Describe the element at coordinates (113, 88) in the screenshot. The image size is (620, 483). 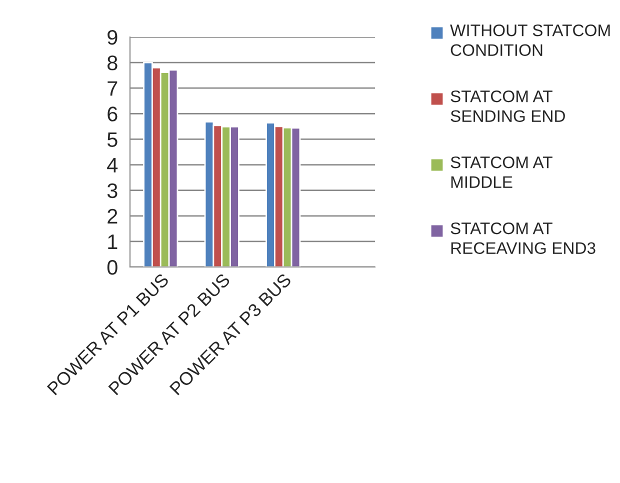
I see `y-tick-label: 7` at that location.